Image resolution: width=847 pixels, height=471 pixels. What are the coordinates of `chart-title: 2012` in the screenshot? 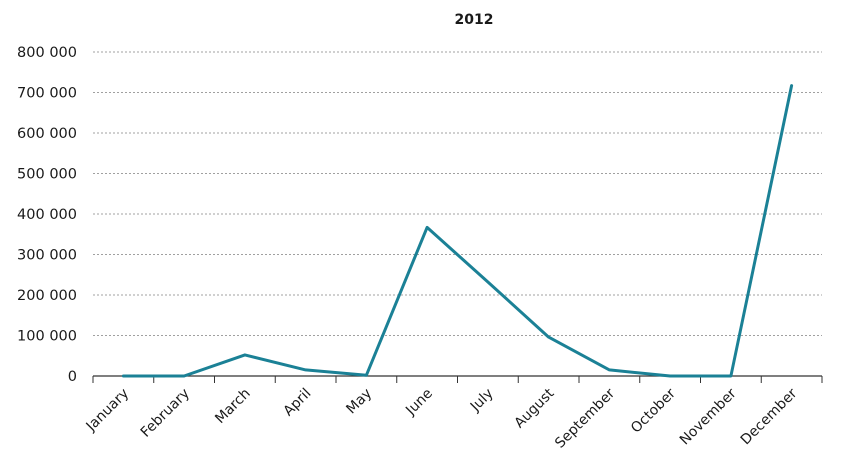 It's located at (474, 20).